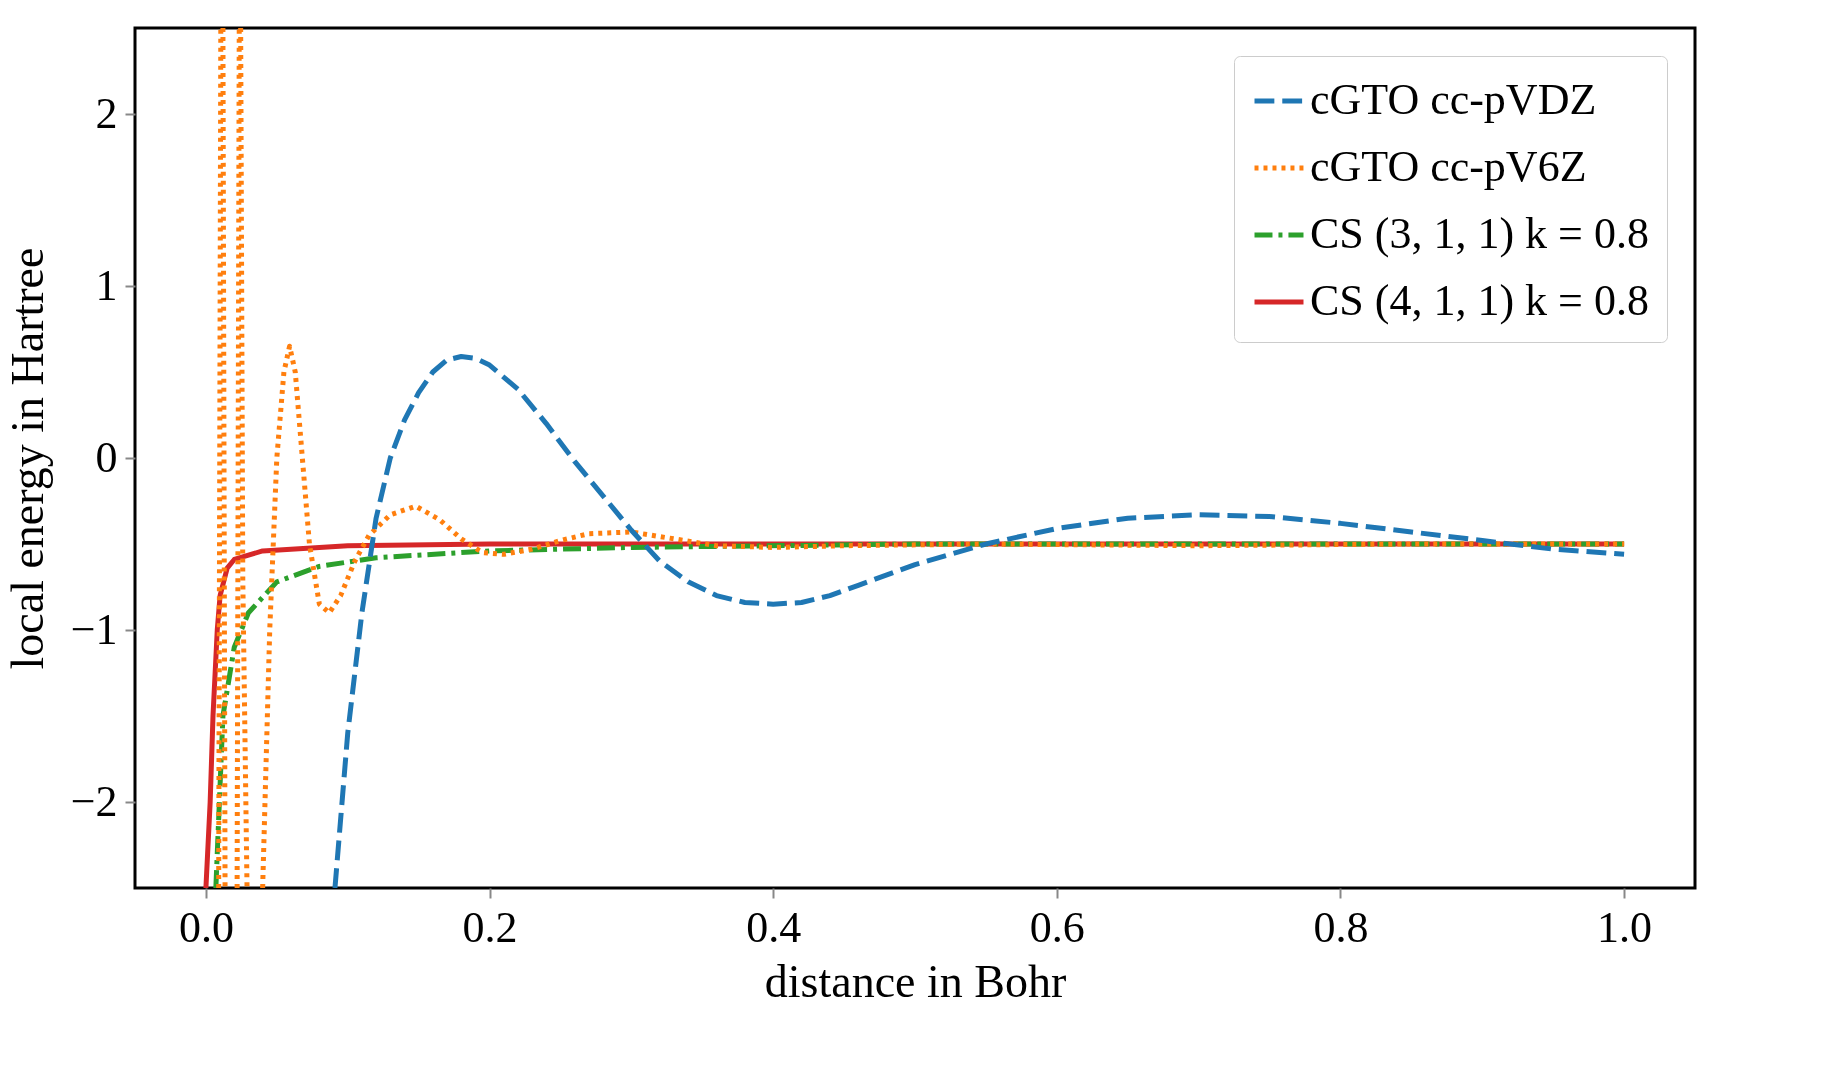 The height and width of the screenshot is (1079, 1827). Describe the element at coordinates (106, 285) in the screenshot. I see `y-tick-label: 1` at that location.